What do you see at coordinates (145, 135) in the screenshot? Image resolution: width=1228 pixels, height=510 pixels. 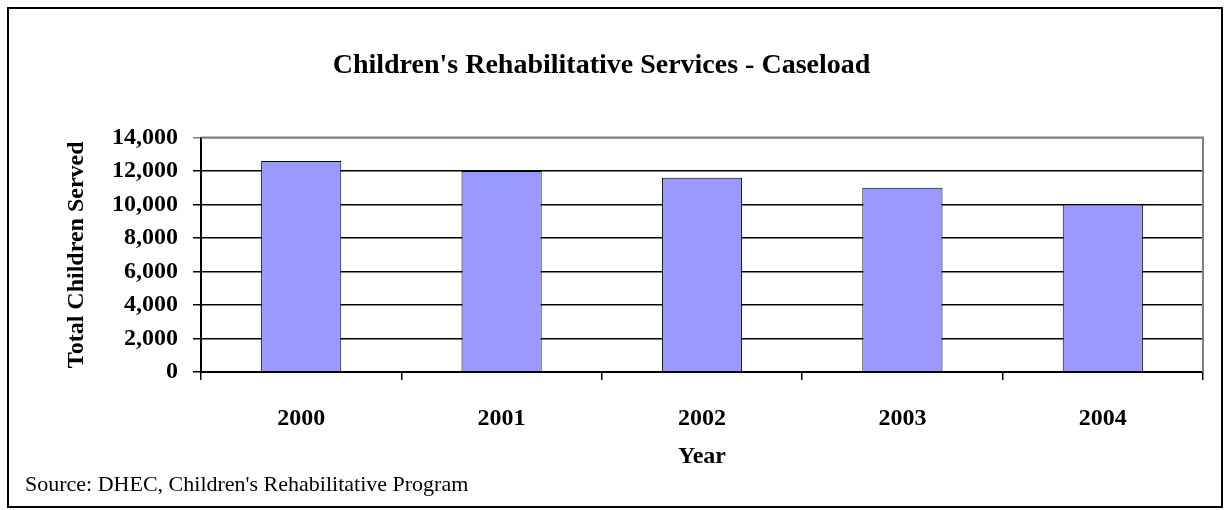 I see `y-tick-label: 14,000` at bounding box center [145, 135].